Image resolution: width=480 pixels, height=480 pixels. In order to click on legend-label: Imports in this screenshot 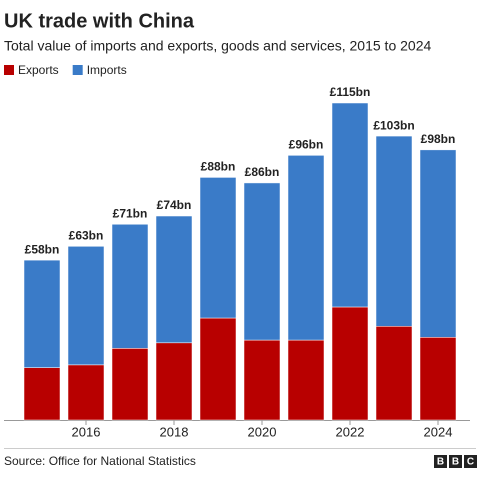, I will do `click(107, 70)`.